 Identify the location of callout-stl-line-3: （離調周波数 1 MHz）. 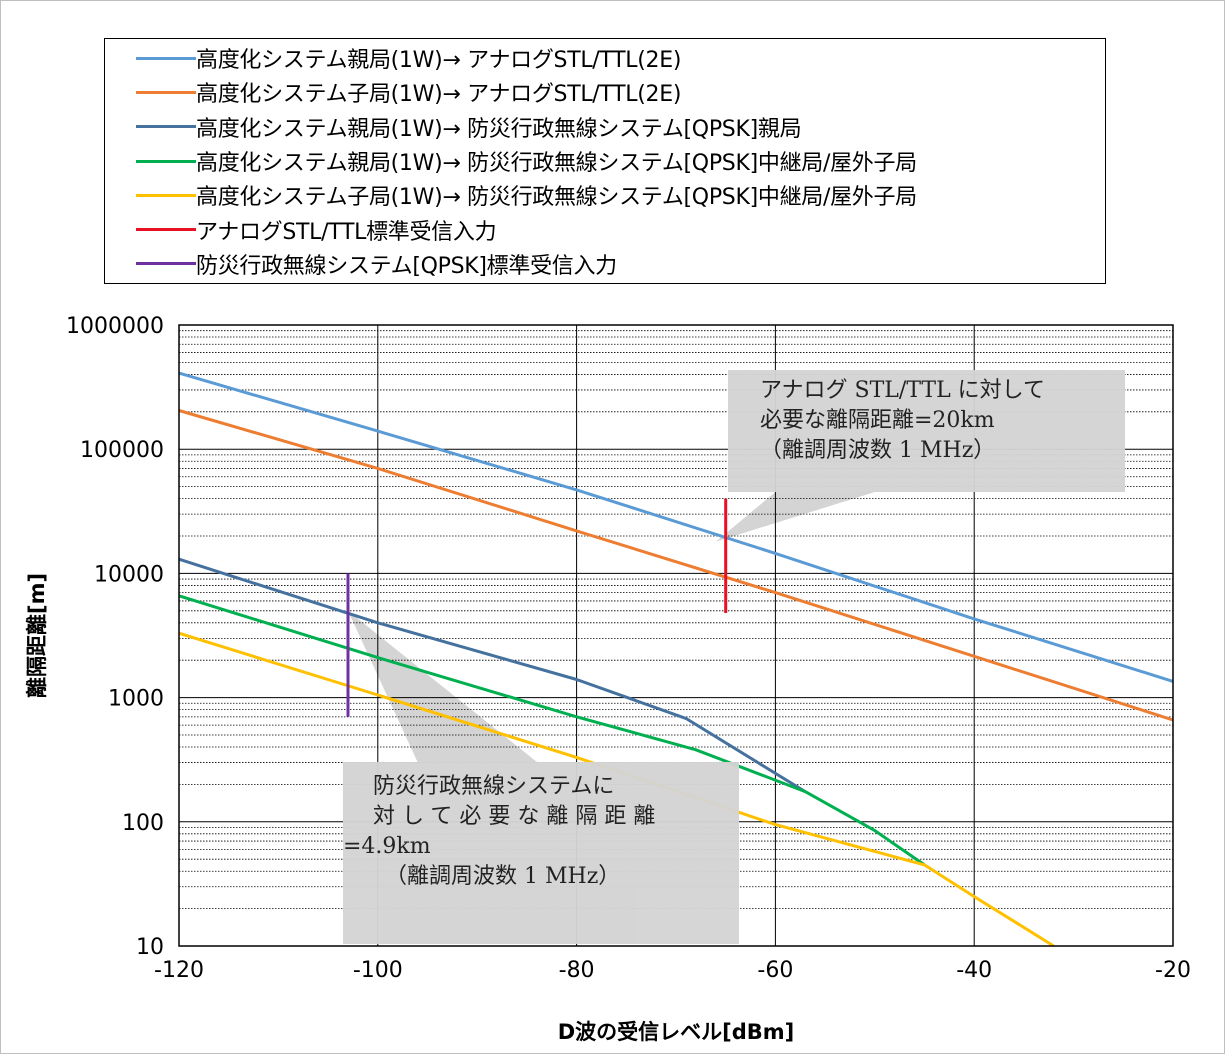
(878, 450).